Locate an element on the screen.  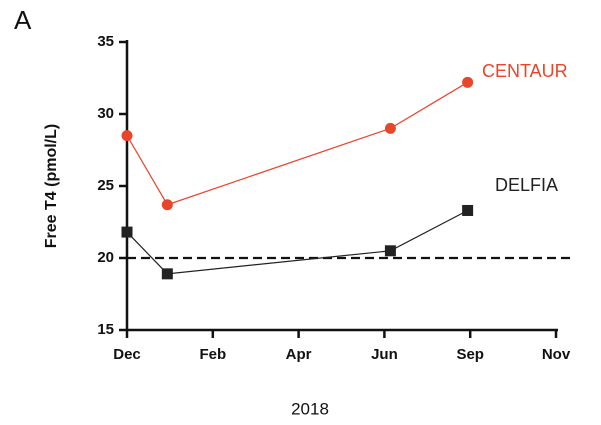
y-tick-label: 25 is located at coordinates (105, 185).